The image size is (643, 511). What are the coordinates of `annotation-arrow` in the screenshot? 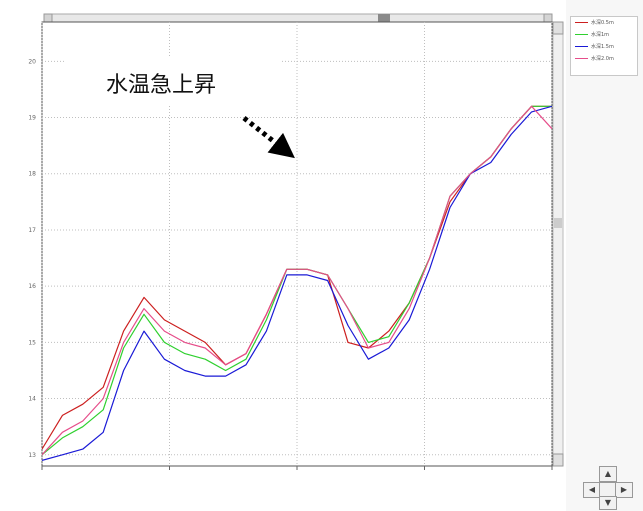 It's located at (268, 137).